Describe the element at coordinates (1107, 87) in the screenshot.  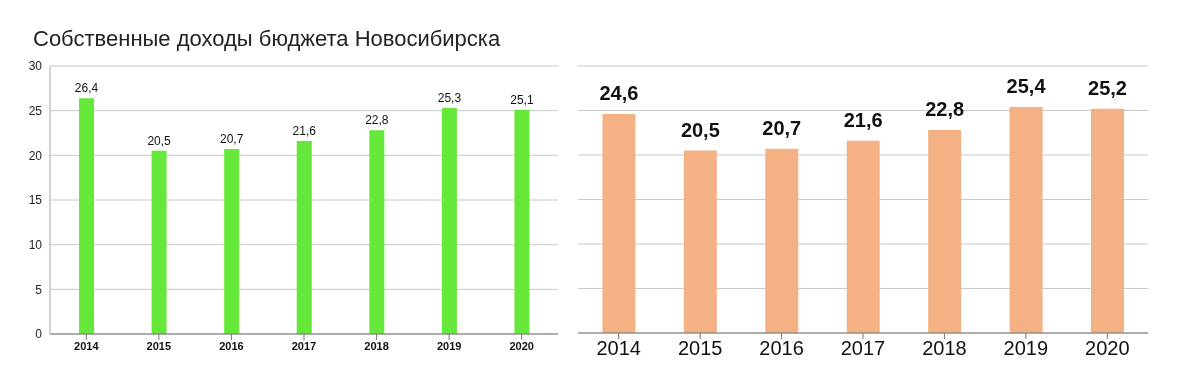
I see `data-label: 25,2` at that location.